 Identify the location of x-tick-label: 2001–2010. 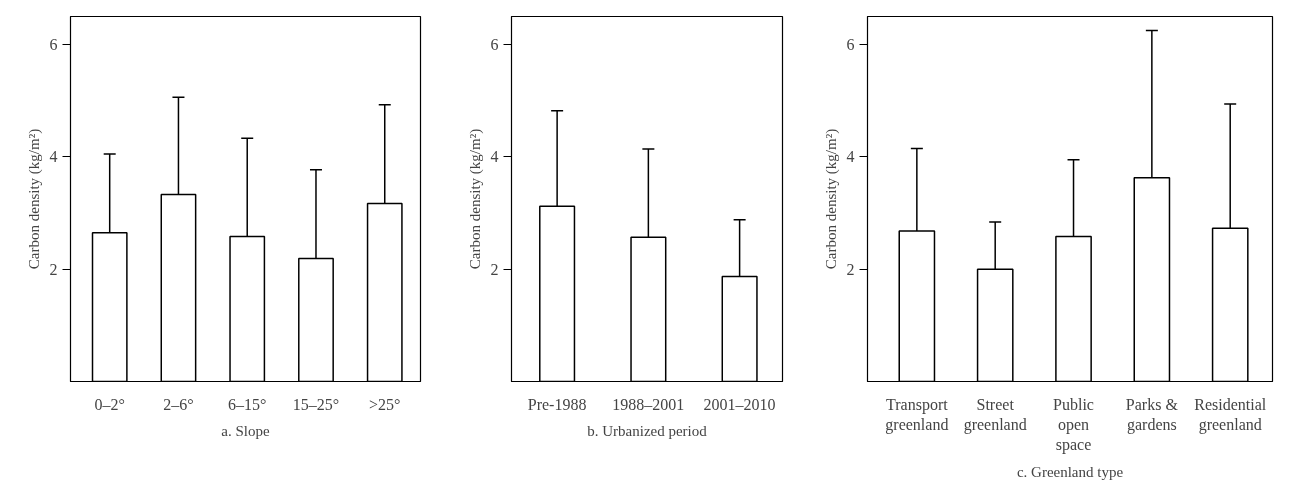
(739, 404).